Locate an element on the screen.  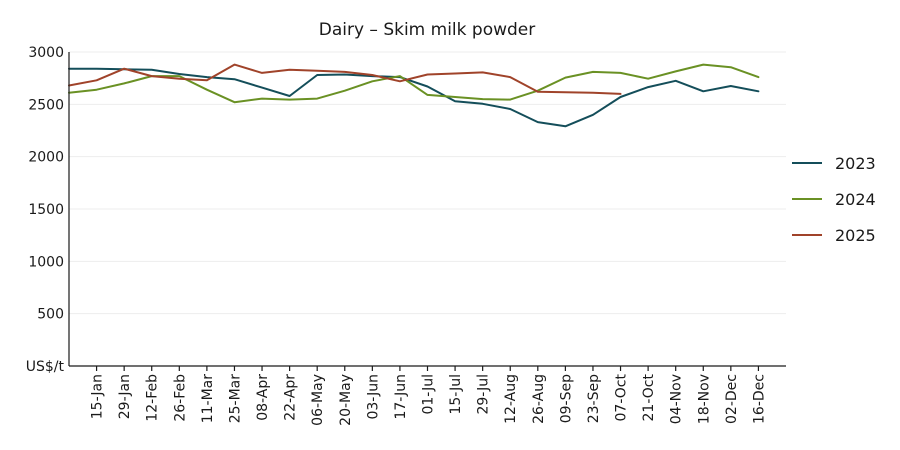
y-tick-label: 1500 is located at coordinates (46, 210).